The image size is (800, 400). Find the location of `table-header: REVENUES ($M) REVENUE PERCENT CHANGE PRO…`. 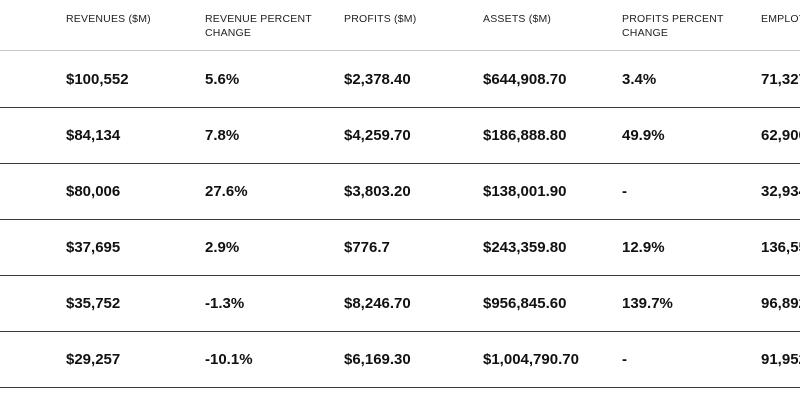

table-header: REVENUES ($M) REVENUE PERCENT CHANGE PRO… is located at coordinates (400, 25).